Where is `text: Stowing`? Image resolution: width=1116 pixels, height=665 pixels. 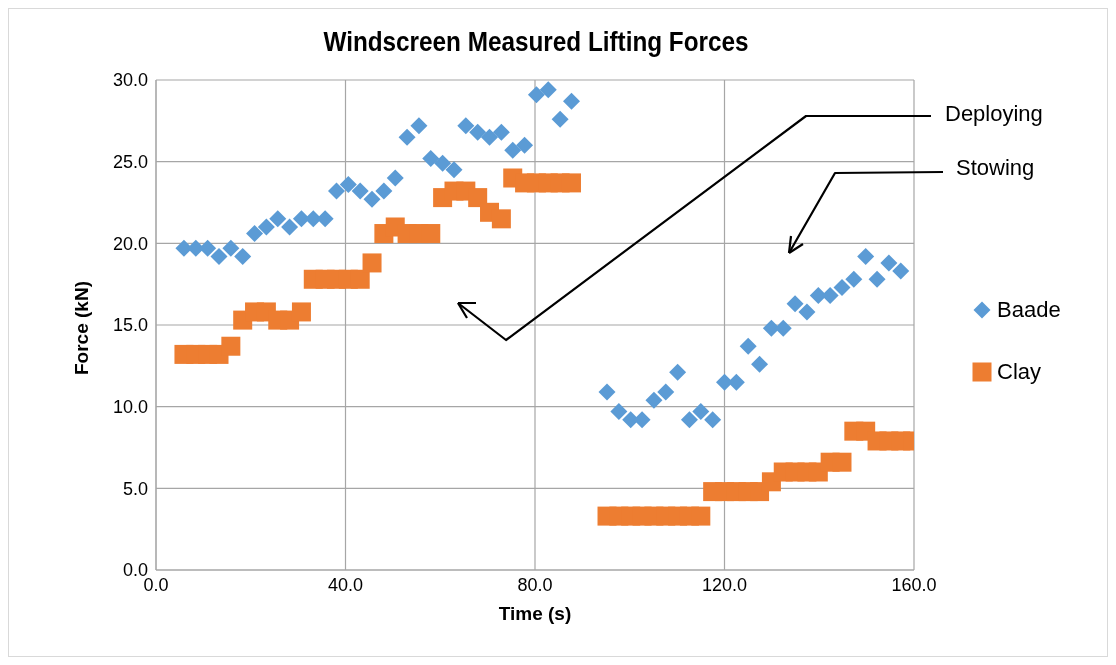
text: Stowing is located at coordinates (995, 168).